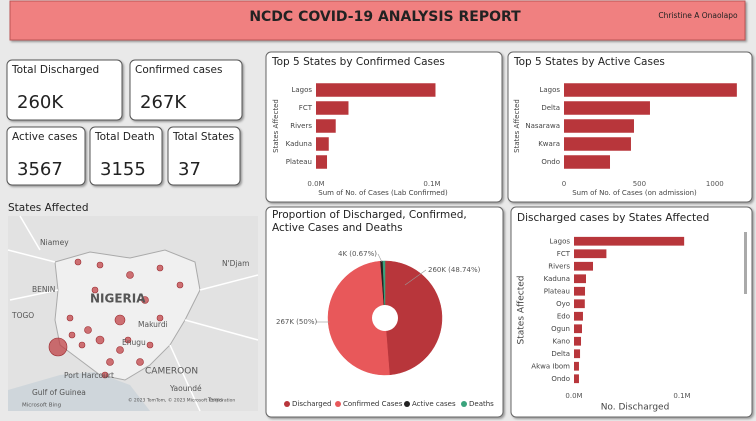 The height and width of the screenshot is (421, 756). Describe the element at coordinates (123, 169) in the screenshot. I see `kpi-value: 3155` at that location.